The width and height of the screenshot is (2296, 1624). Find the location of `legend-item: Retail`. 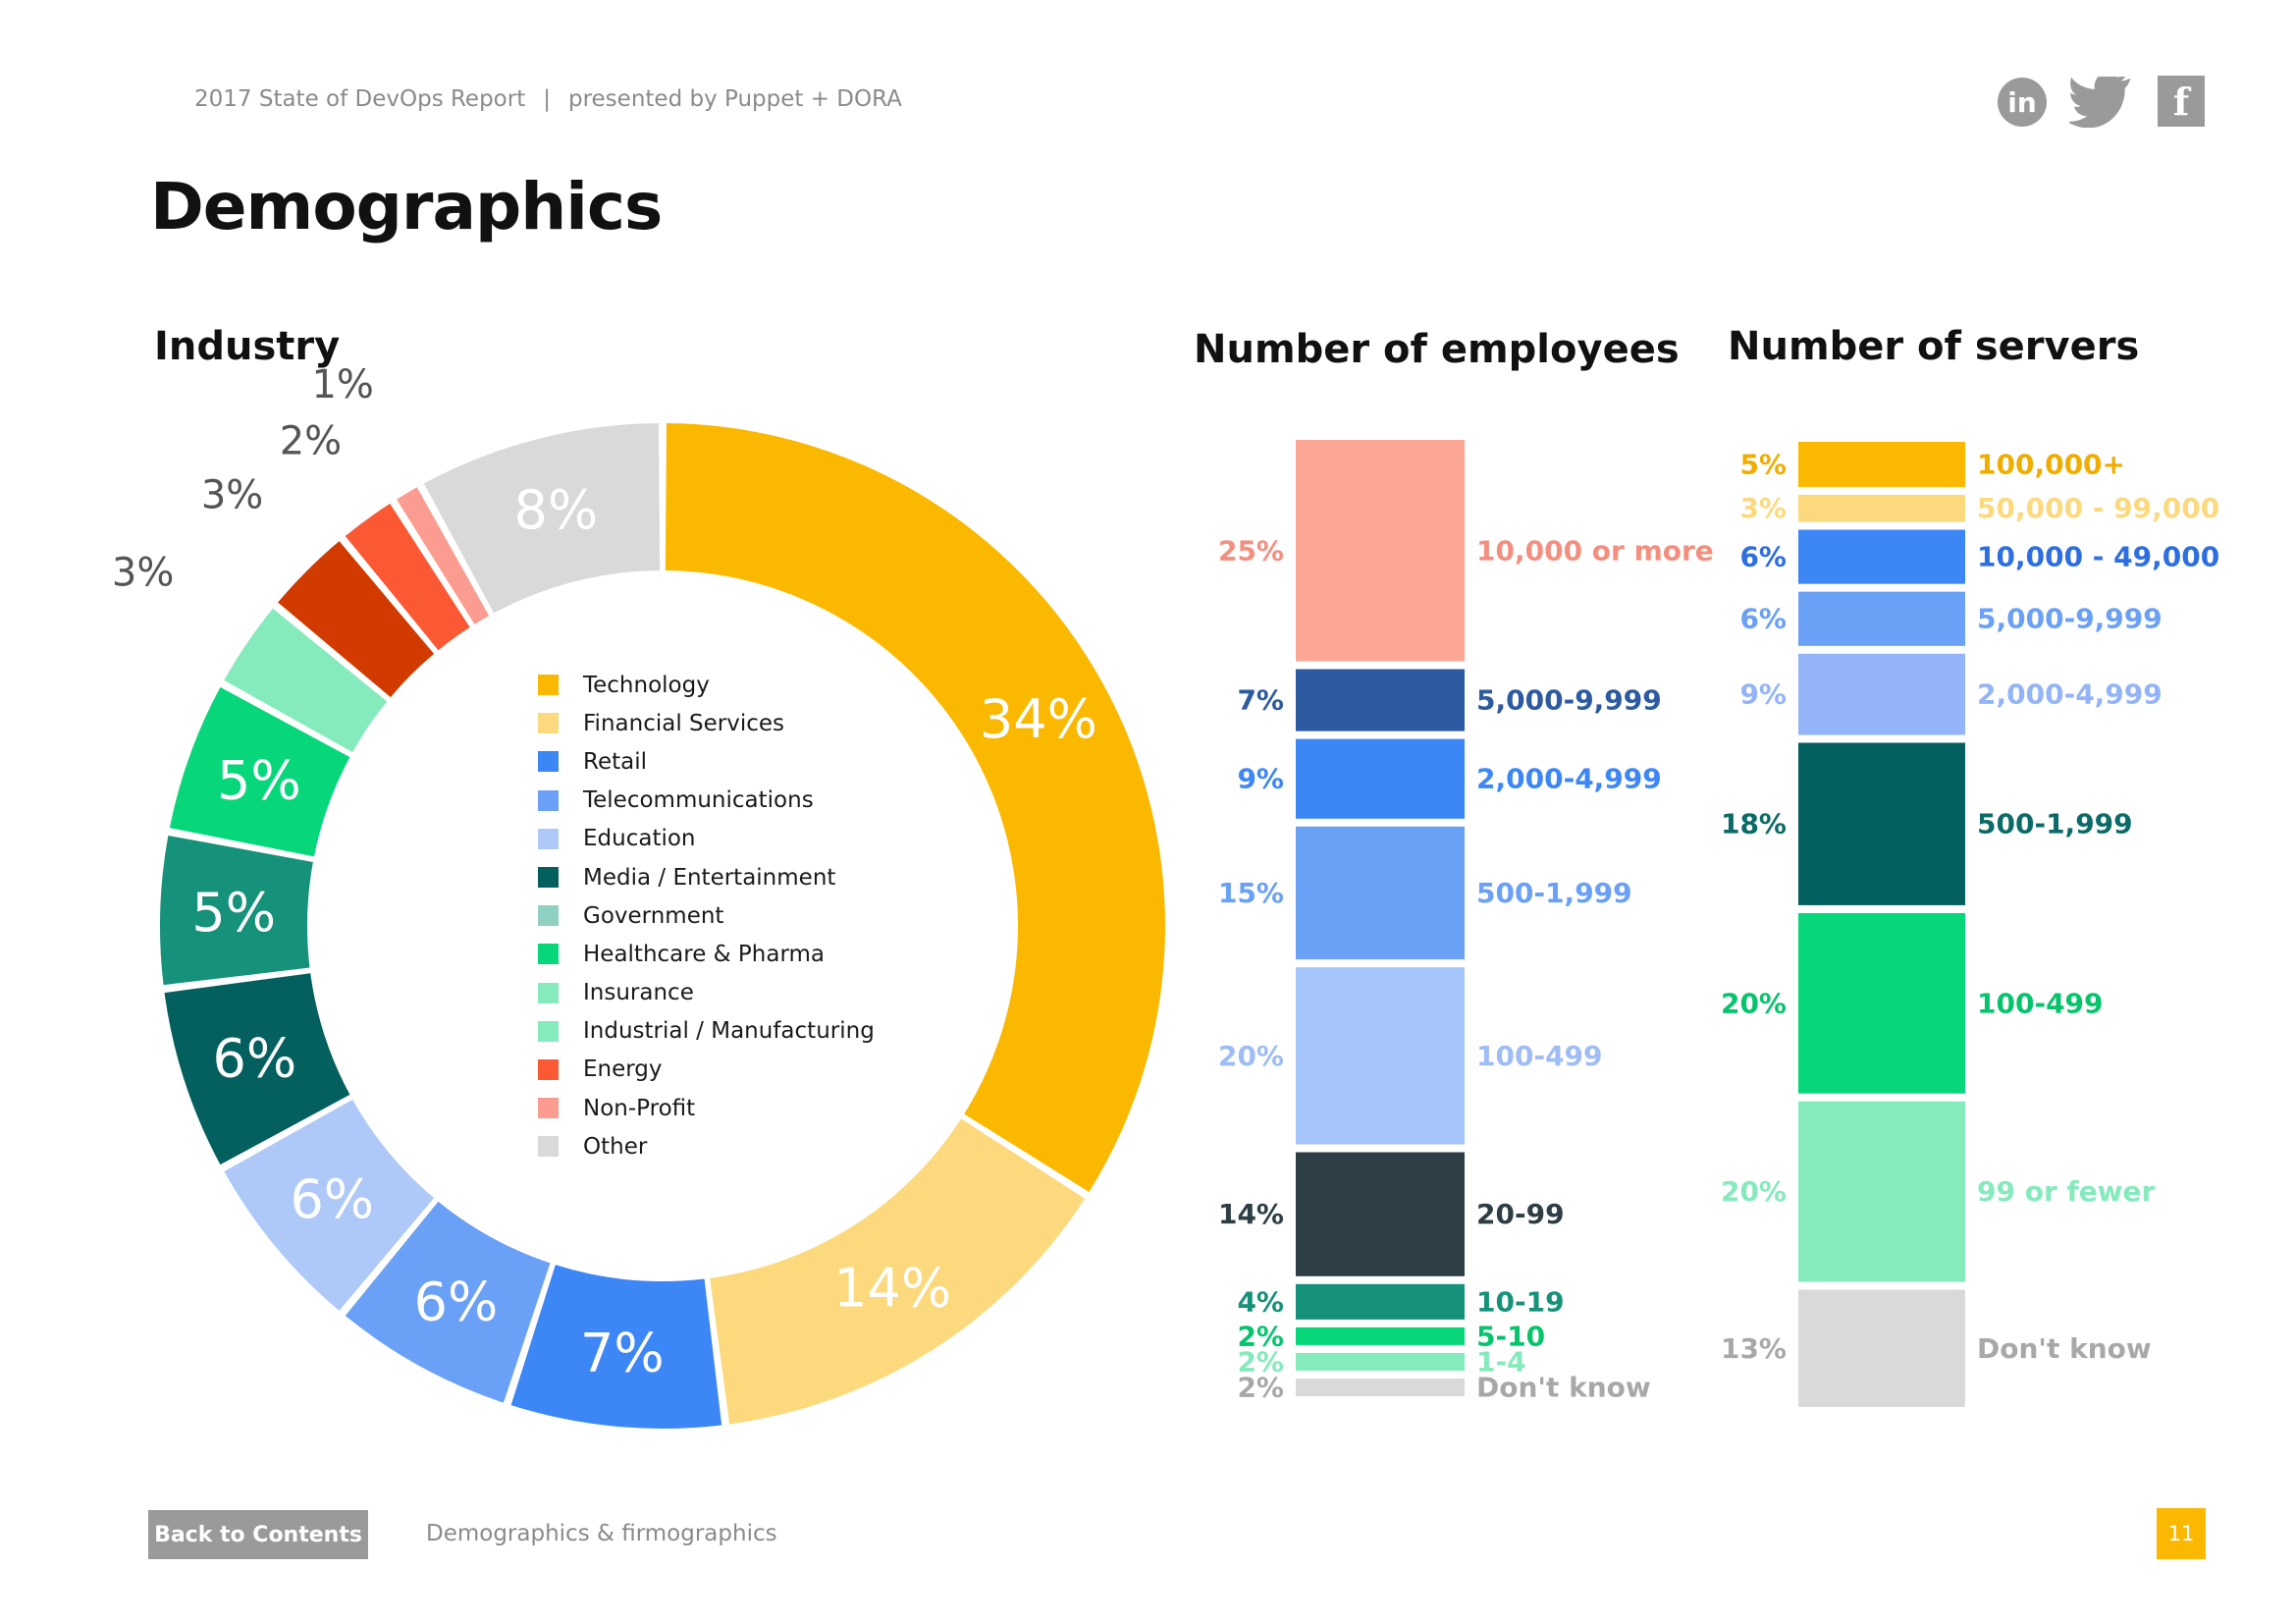

legend-item: Retail is located at coordinates (707, 761).